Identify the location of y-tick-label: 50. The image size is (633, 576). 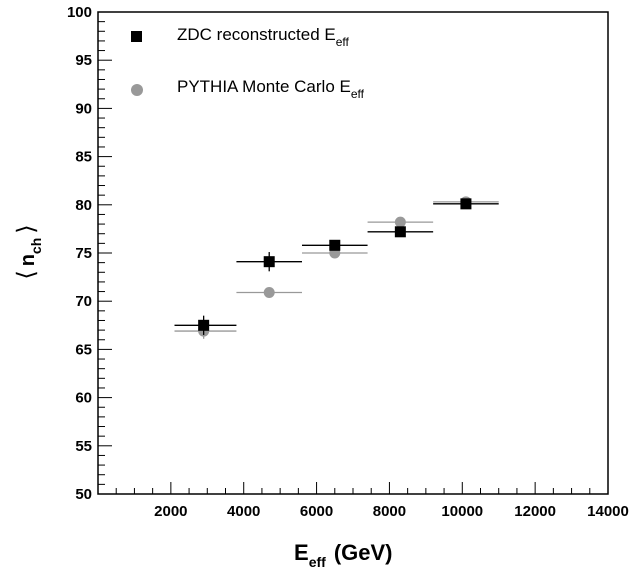
(83, 494).